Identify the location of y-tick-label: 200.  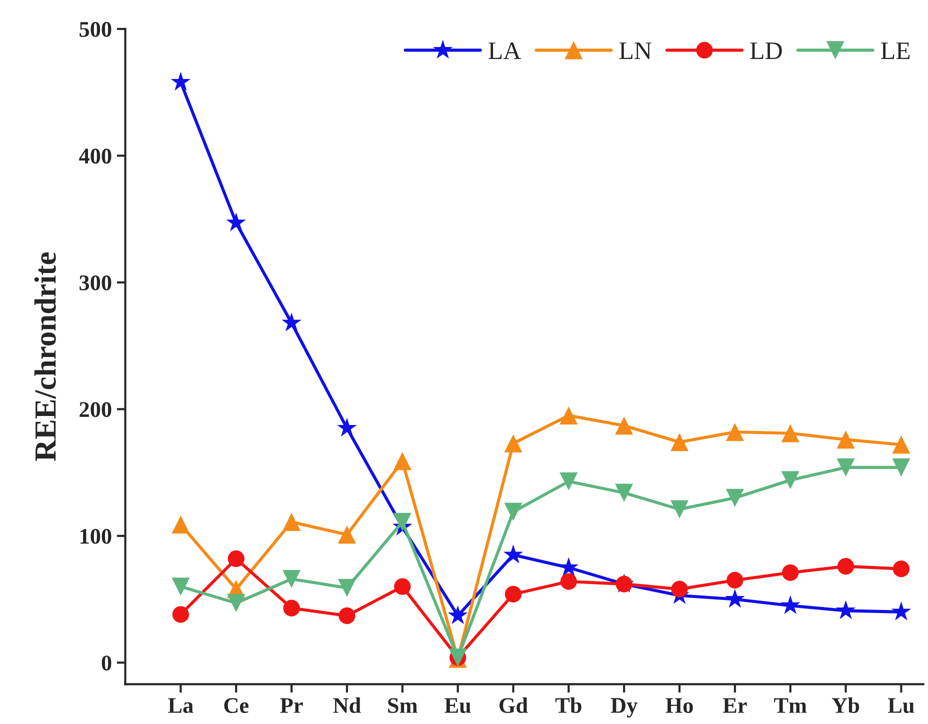
(96, 410).